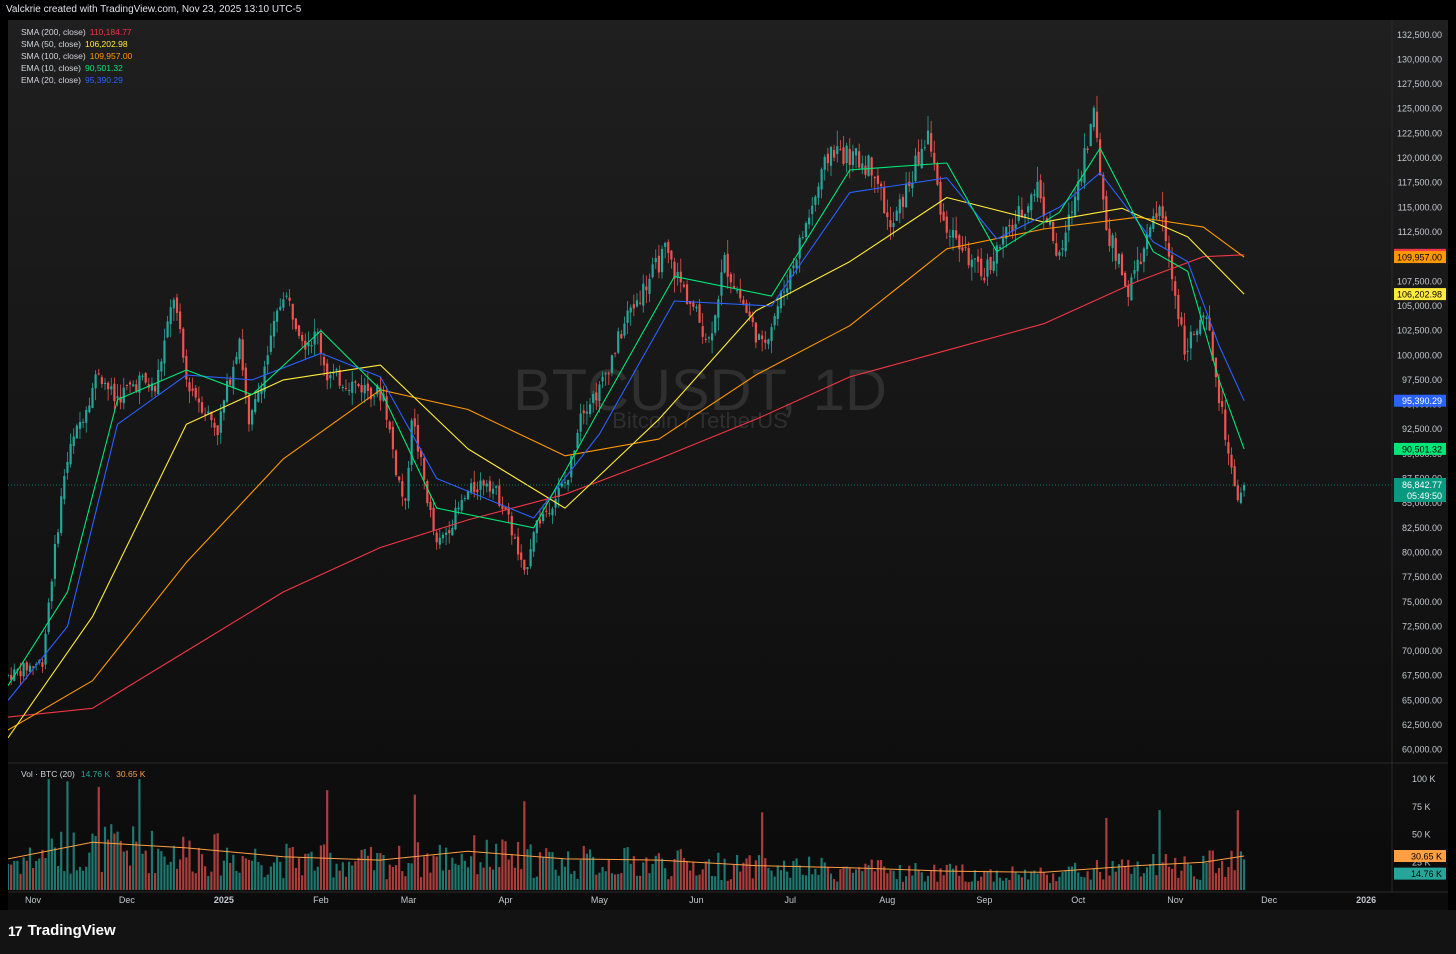 The image size is (1456, 954). Describe the element at coordinates (83, 774) in the screenshot. I see `legend-volume: Vol · BTC (20) 14.76 K 30.65 K` at that location.